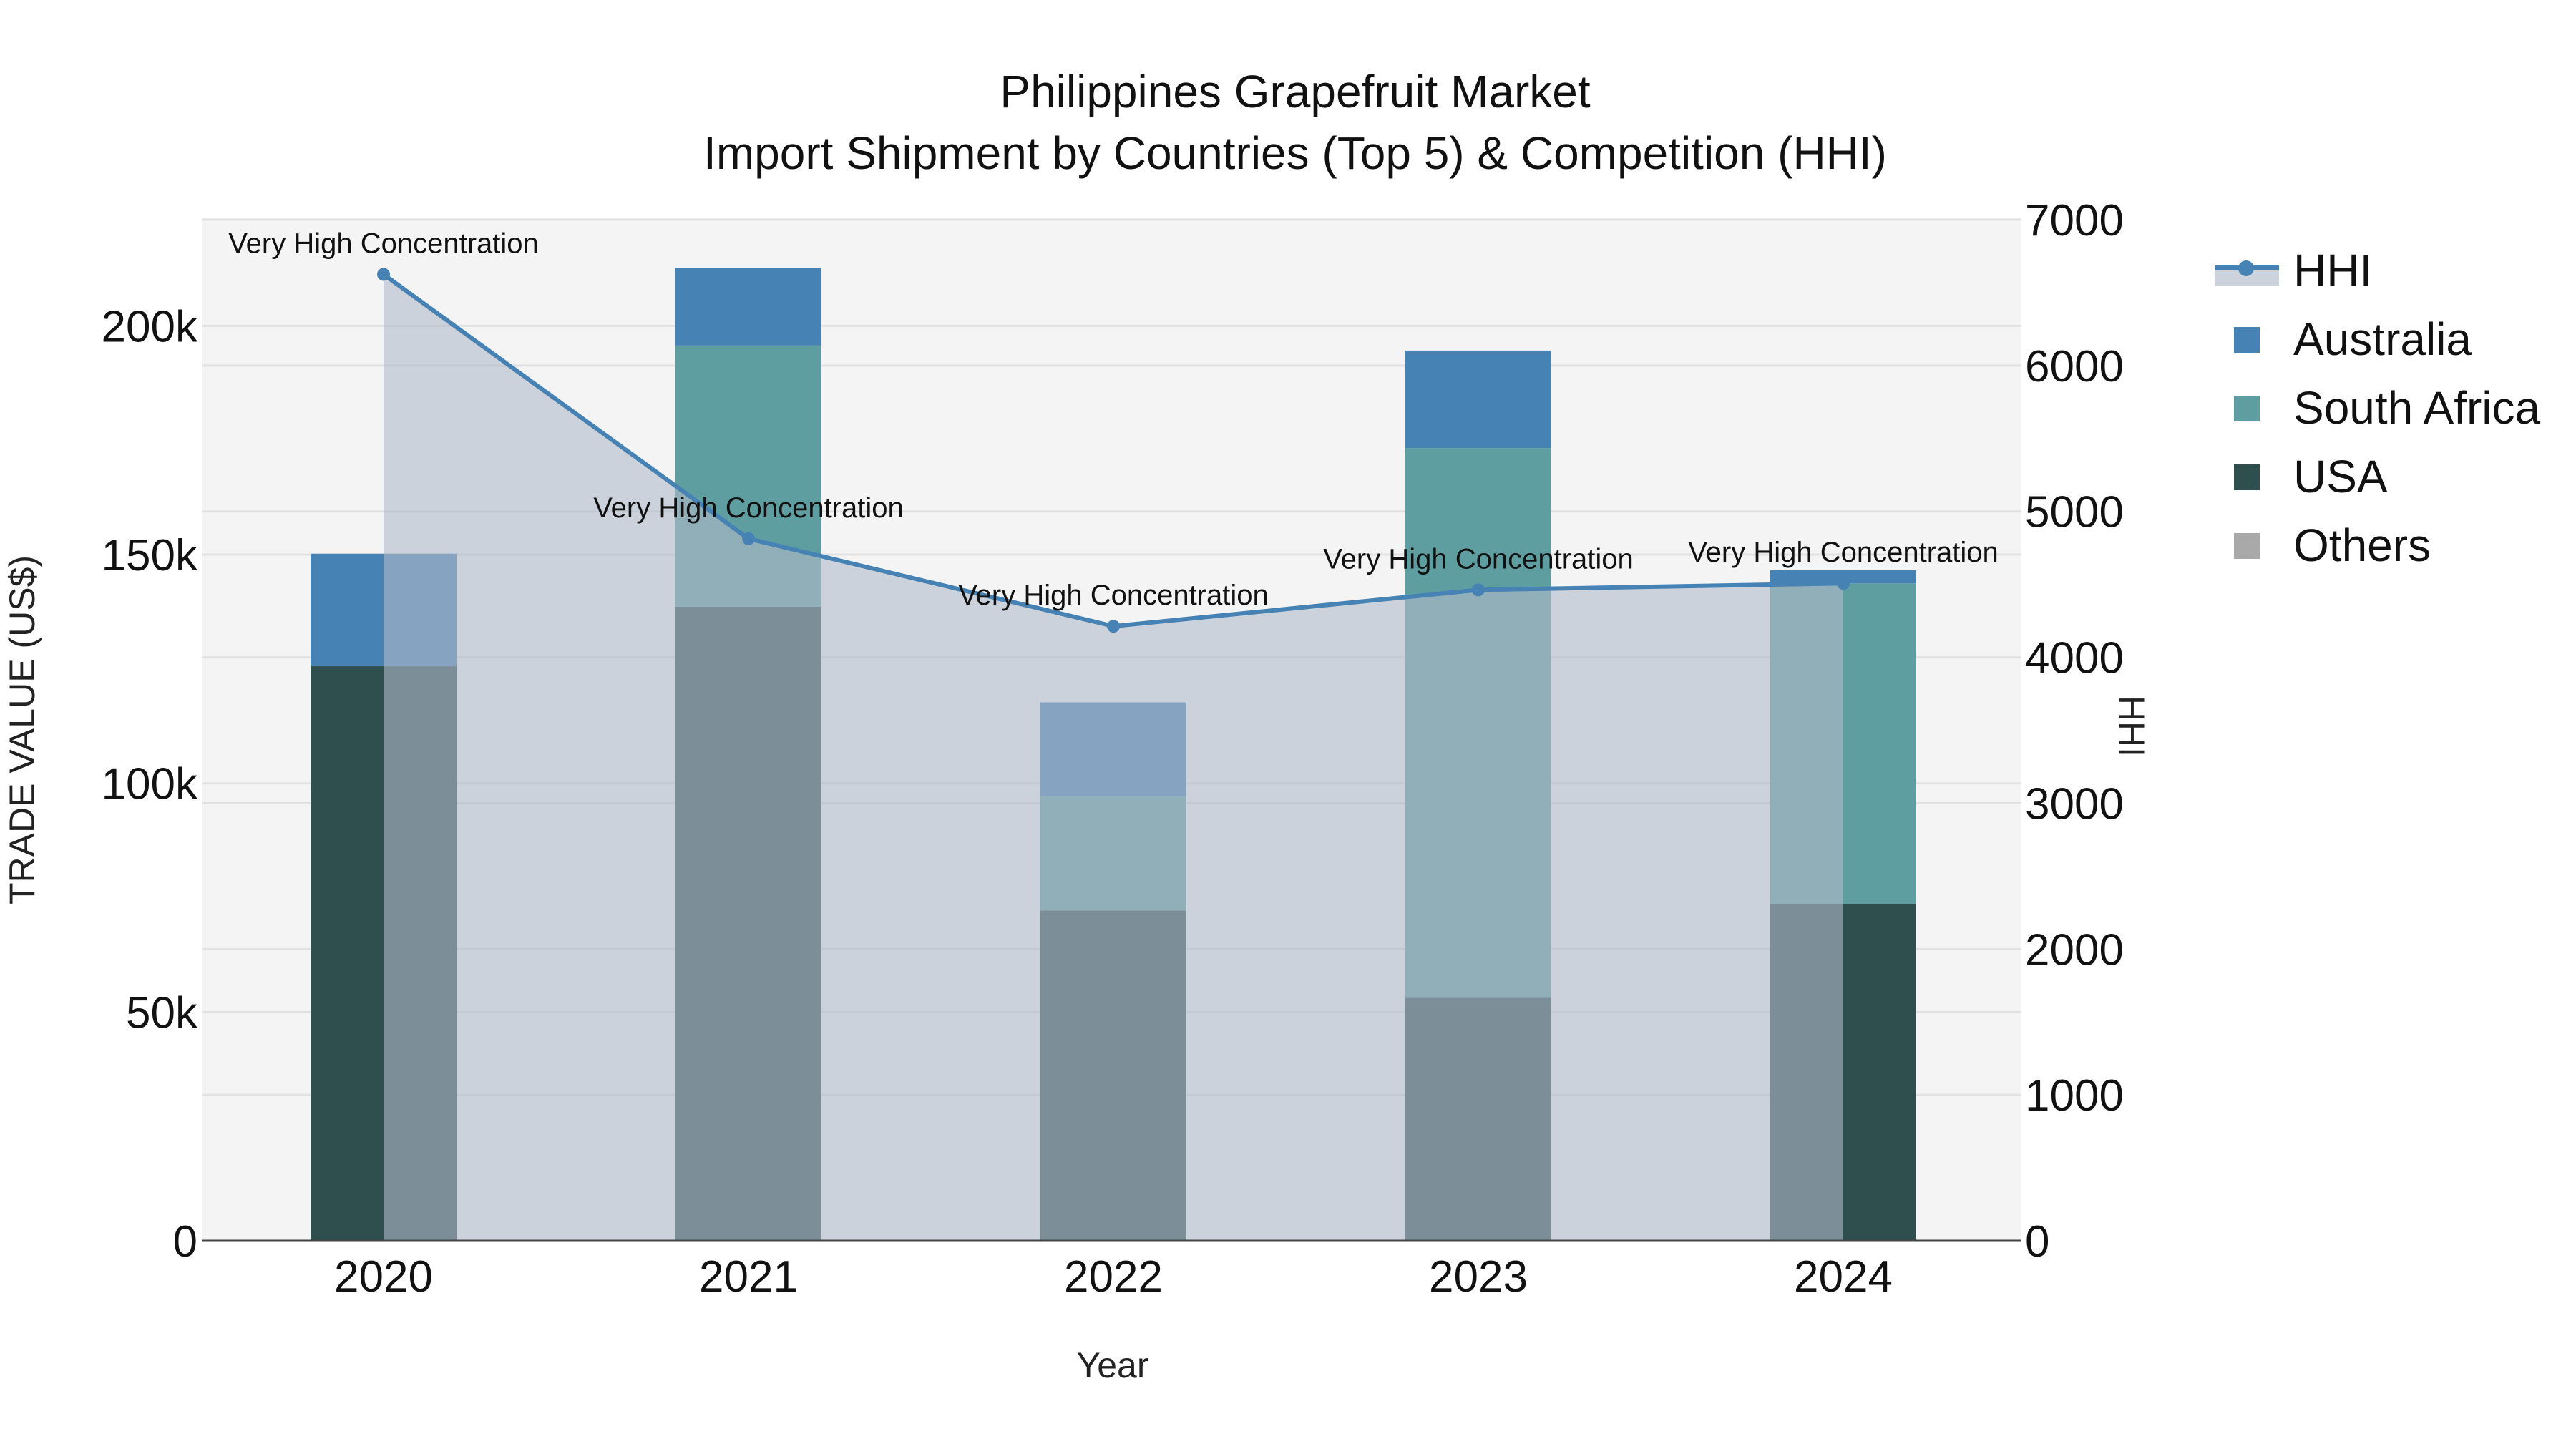 Image resolution: width=2576 pixels, height=1449 pixels. What do you see at coordinates (1843, 1277) in the screenshot?
I see `x-tick: 2024` at bounding box center [1843, 1277].